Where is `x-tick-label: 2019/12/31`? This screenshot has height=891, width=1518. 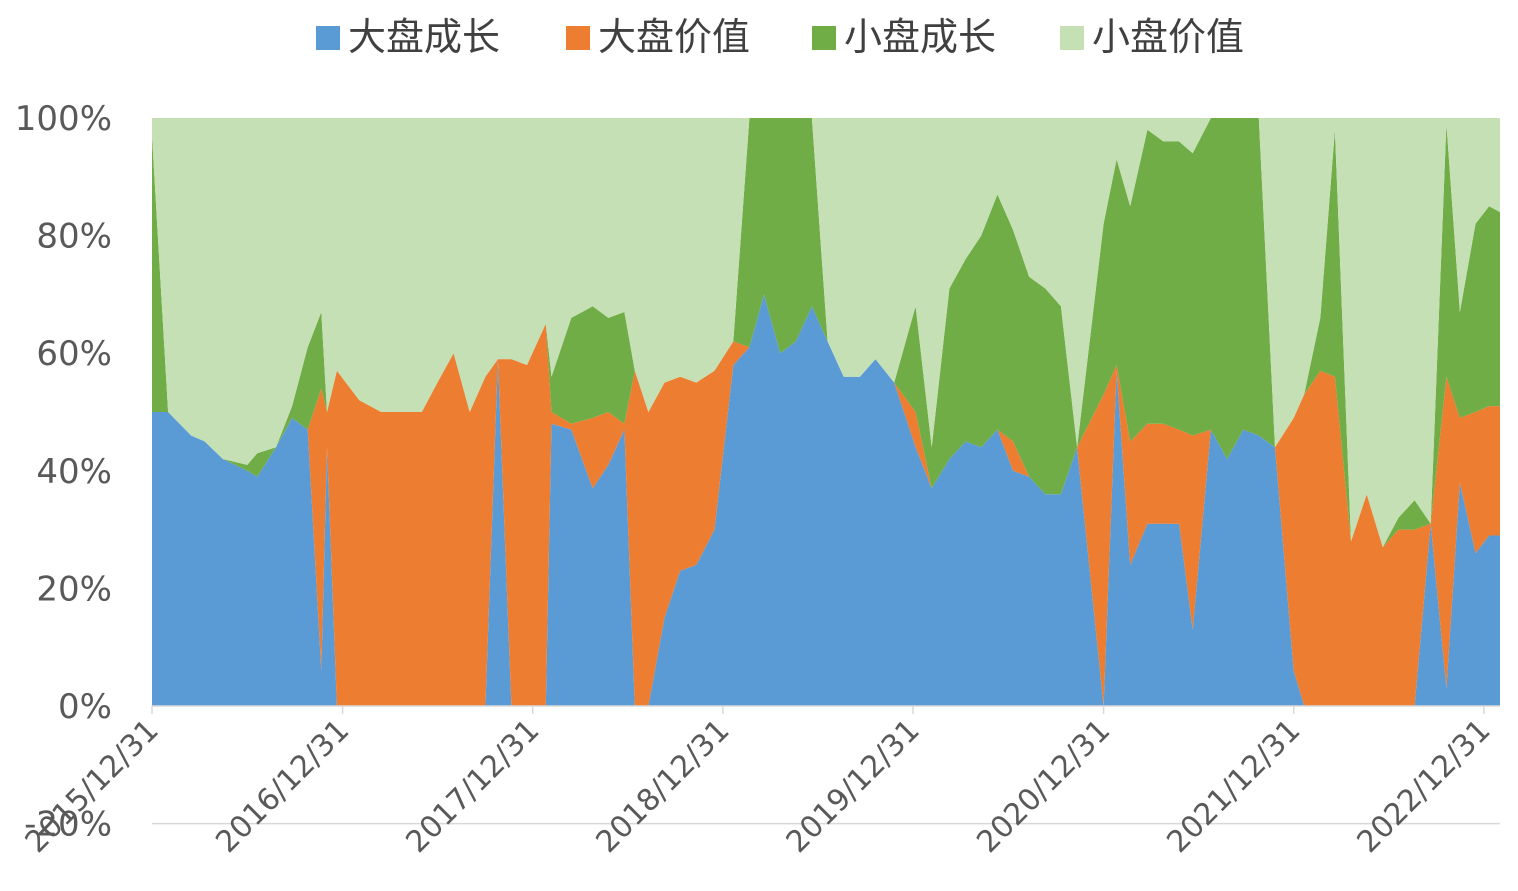
x-tick-label: 2019/12/31 is located at coordinates (853, 786).